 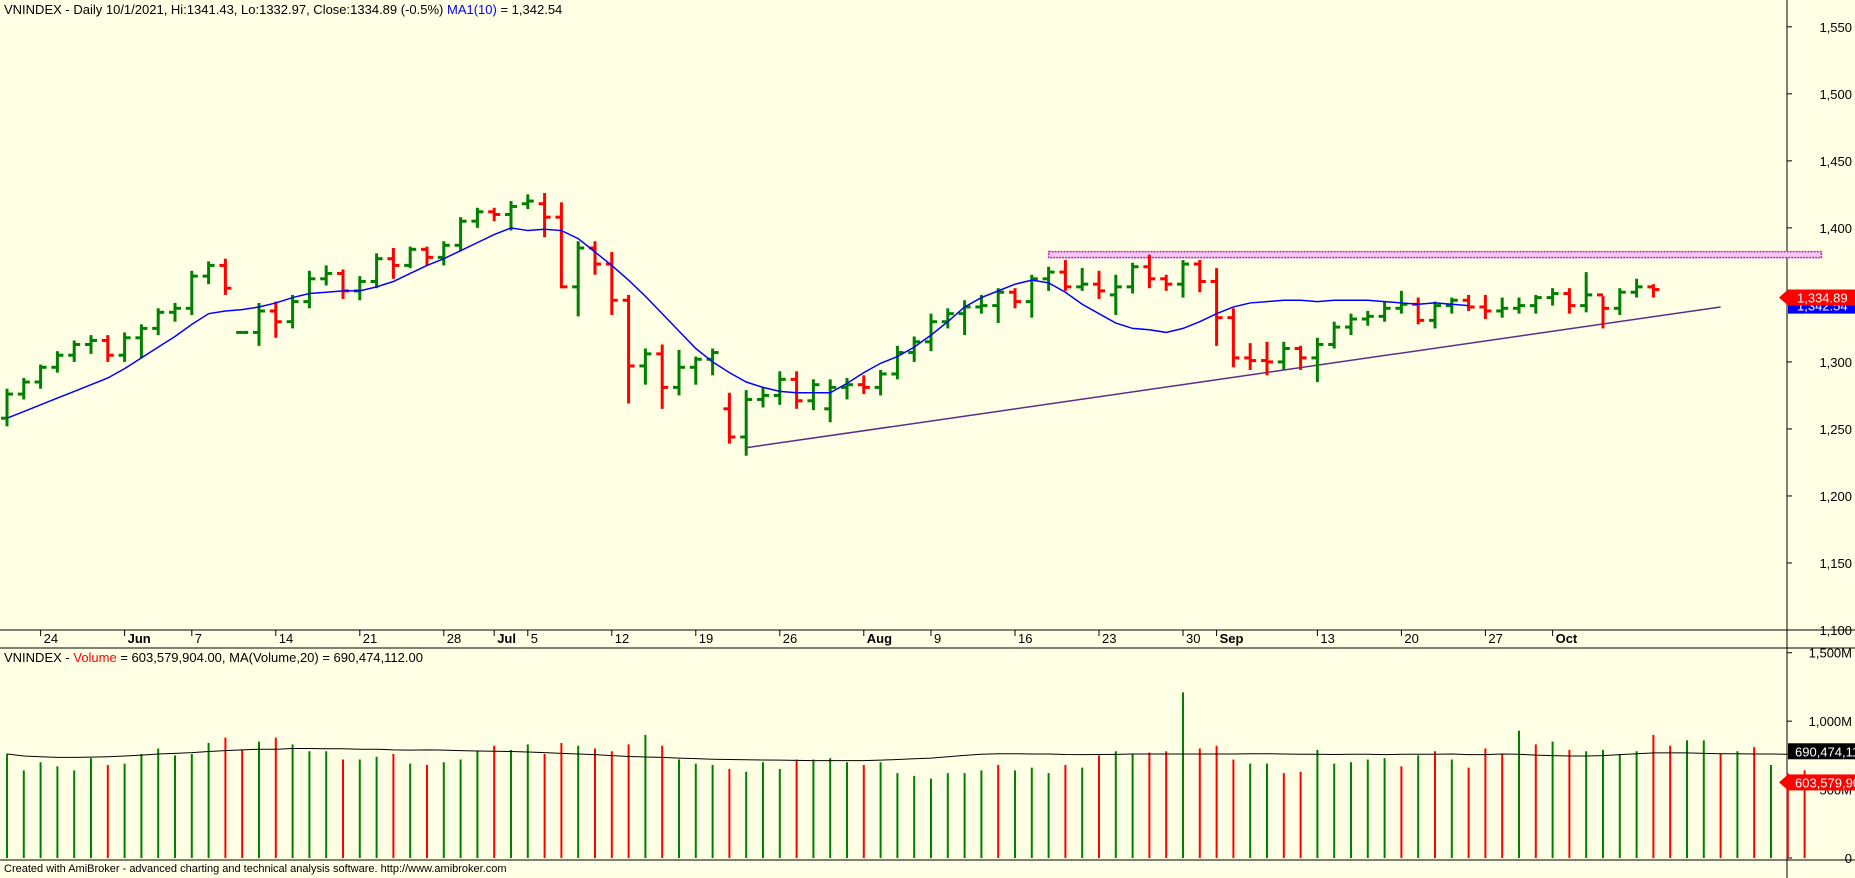 I want to click on close-last-value: 1,334.89, so click(x=1822, y=298).